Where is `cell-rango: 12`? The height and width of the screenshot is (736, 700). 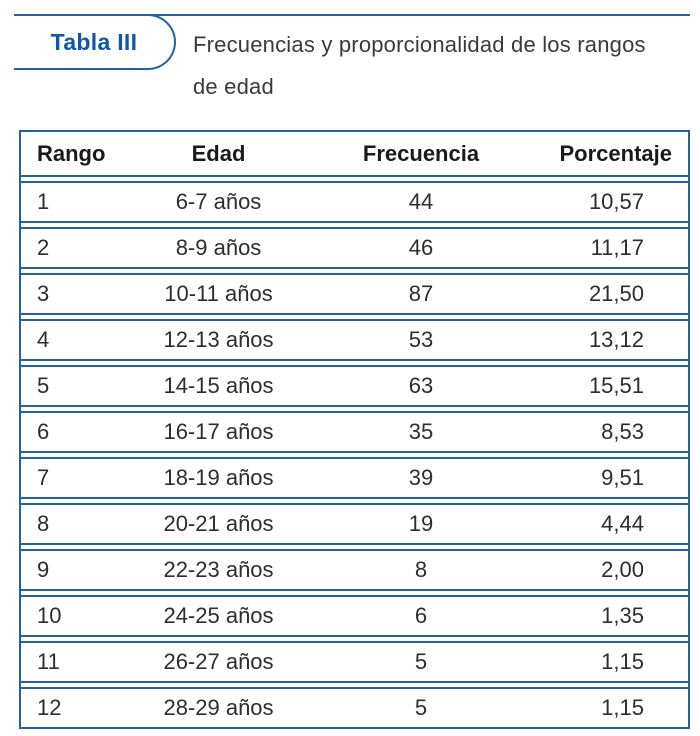
cell-rango: 12 is located at coordinates (49, 707).